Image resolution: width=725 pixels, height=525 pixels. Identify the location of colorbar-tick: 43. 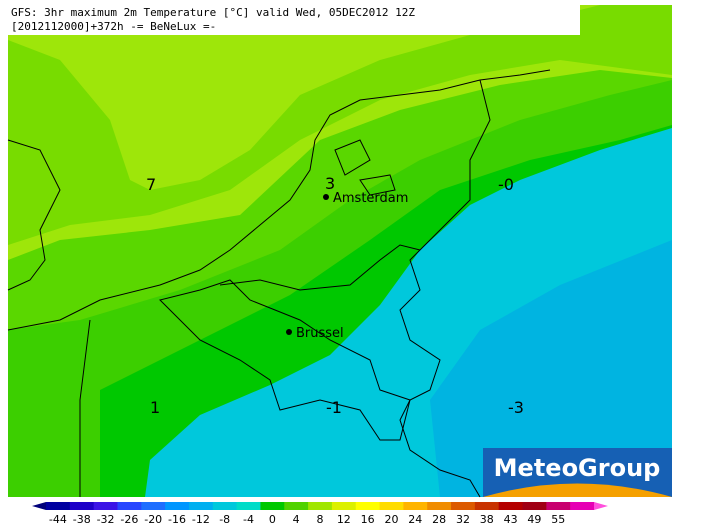
(511, 519).